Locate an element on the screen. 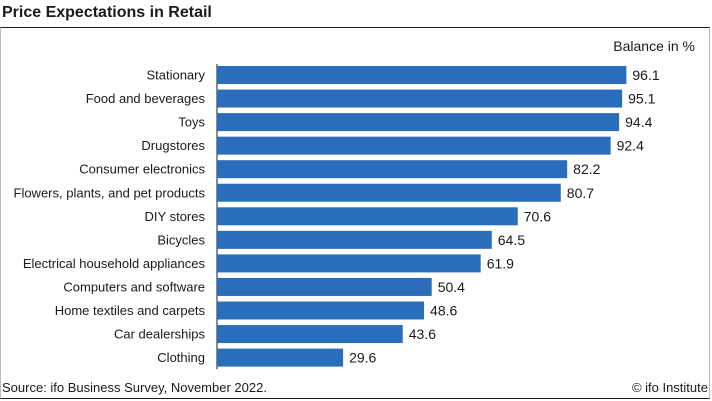 The image size is (712, 401). value-label: 43.6 is located at coordinates (422, 334).